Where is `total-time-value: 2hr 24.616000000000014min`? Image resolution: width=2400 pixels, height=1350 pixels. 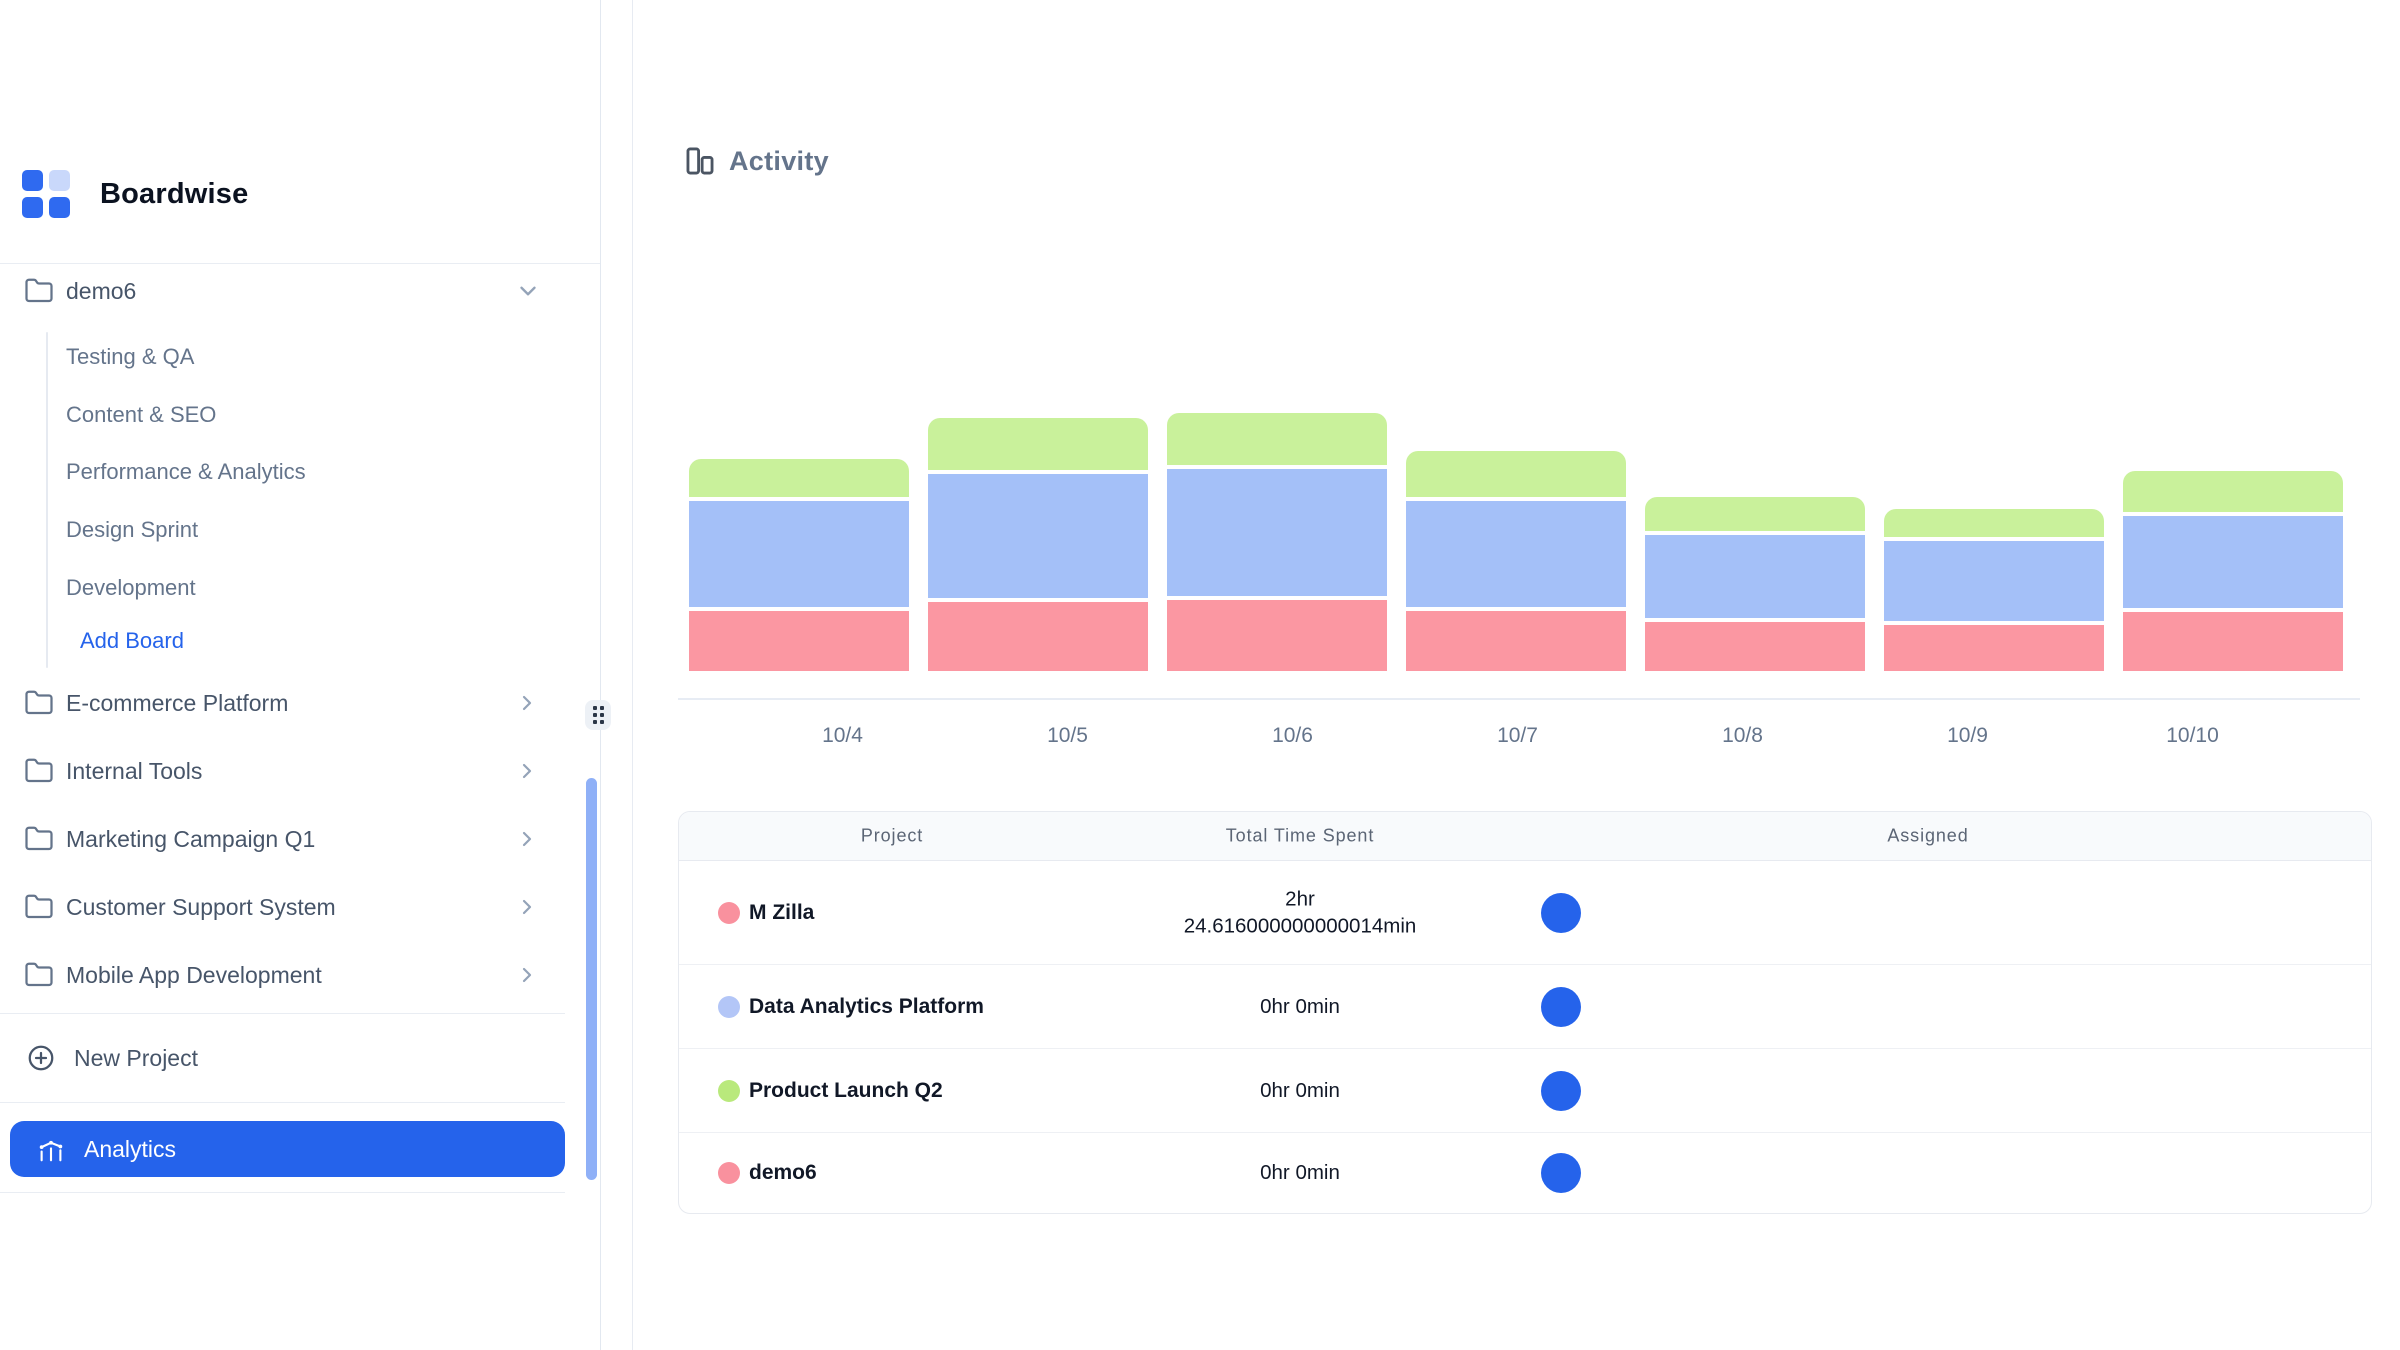
total-time-value: 2hr 24.616000000000014min is located at coordinates (1300, 912).